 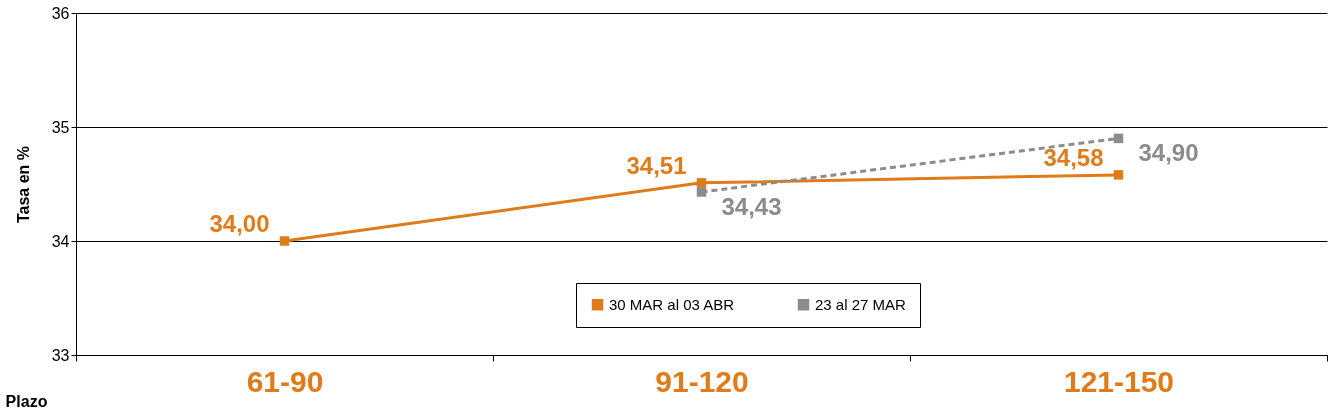 What do you see at coordinates (60, 241) in the screenshot?
I see `y-tick-label: 34` at bounding box center [60, 241].